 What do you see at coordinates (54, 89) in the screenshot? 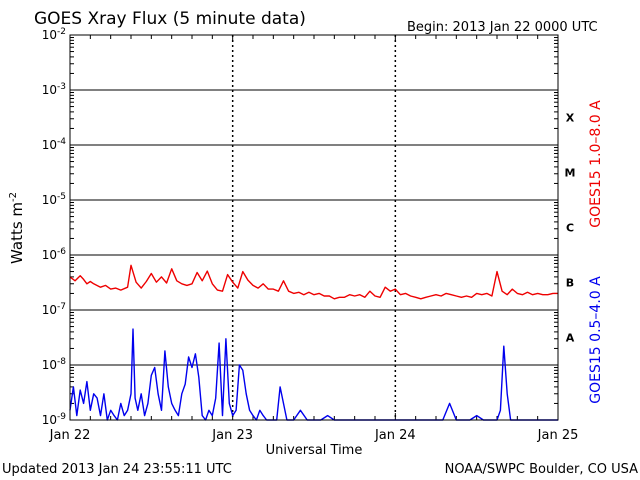
I see `y-tick-label: 10-3` at bounding box center [54, 89].